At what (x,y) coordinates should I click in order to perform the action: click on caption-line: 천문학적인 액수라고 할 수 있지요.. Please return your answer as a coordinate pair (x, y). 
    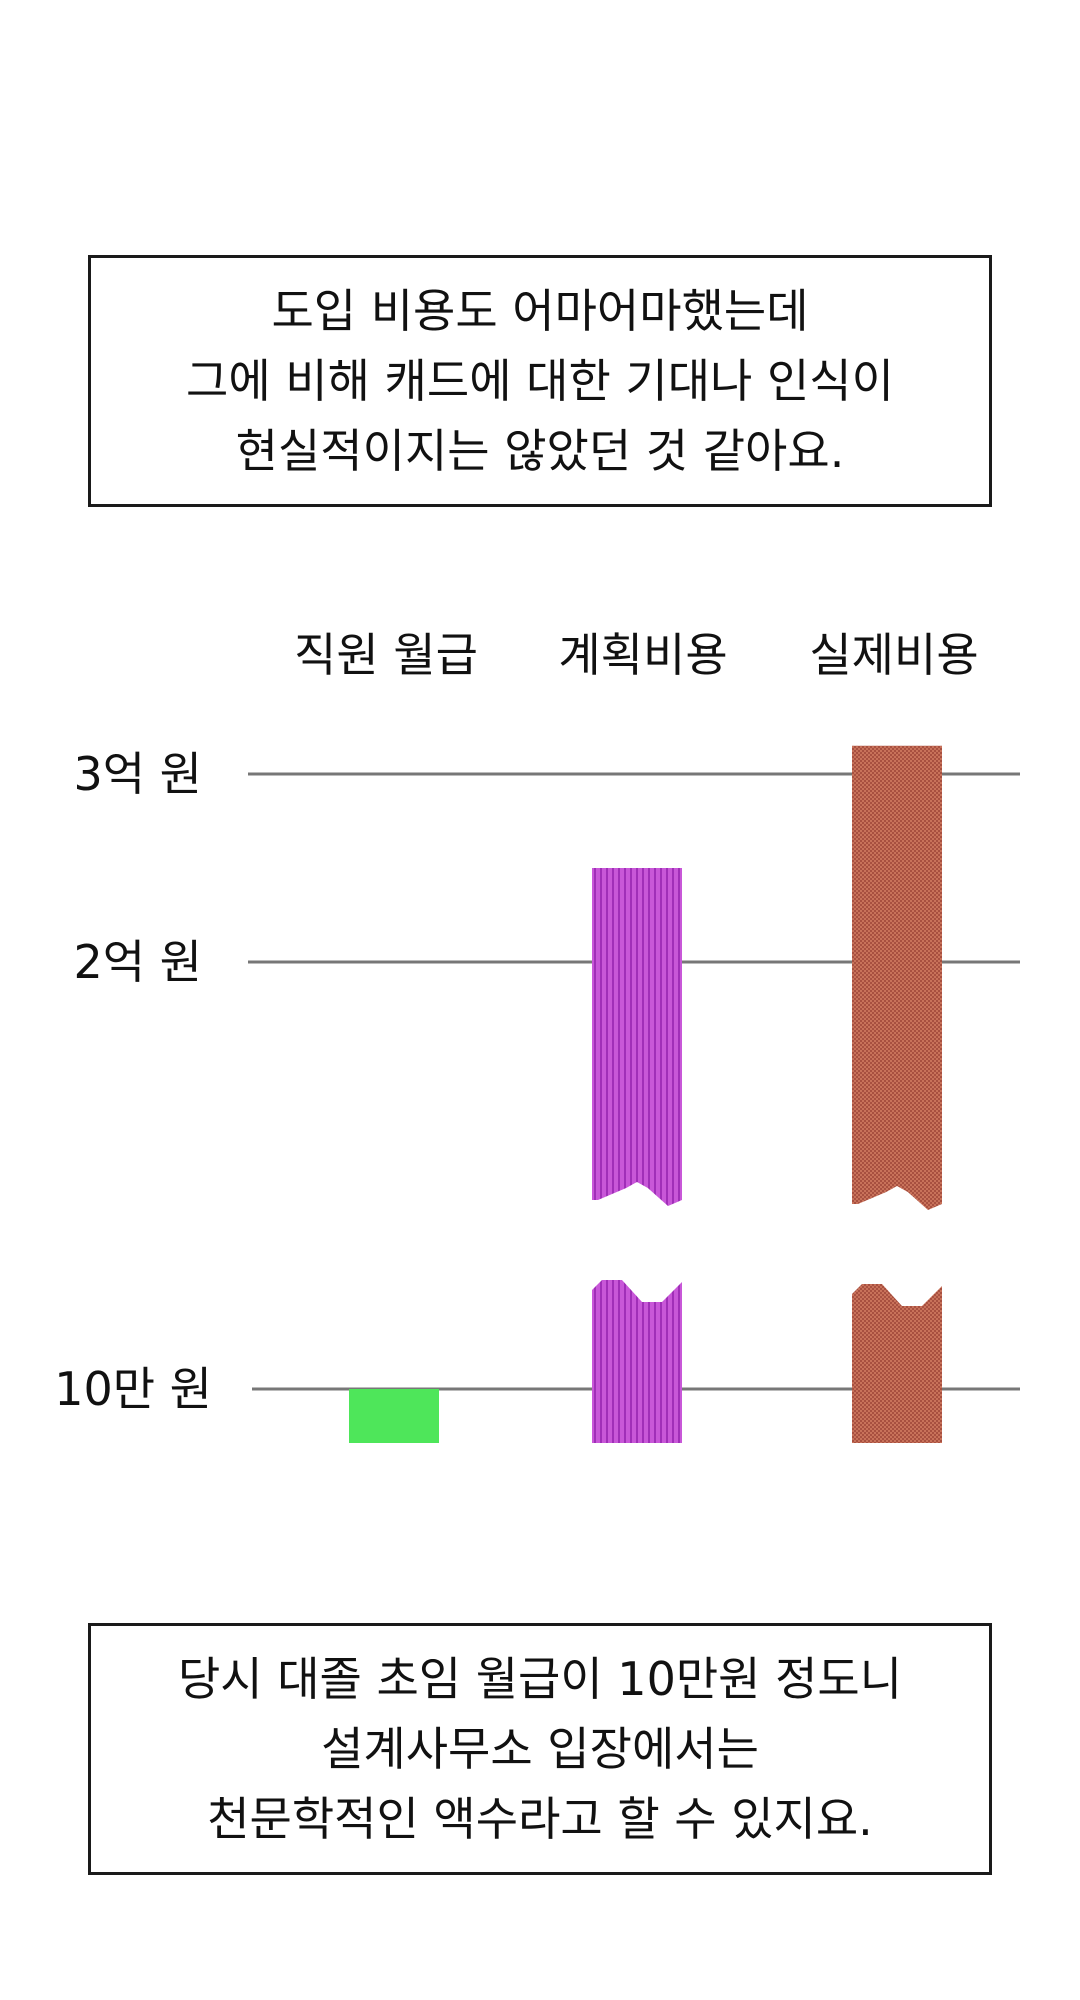
    Looking at the image, I should click on (540, 1819).